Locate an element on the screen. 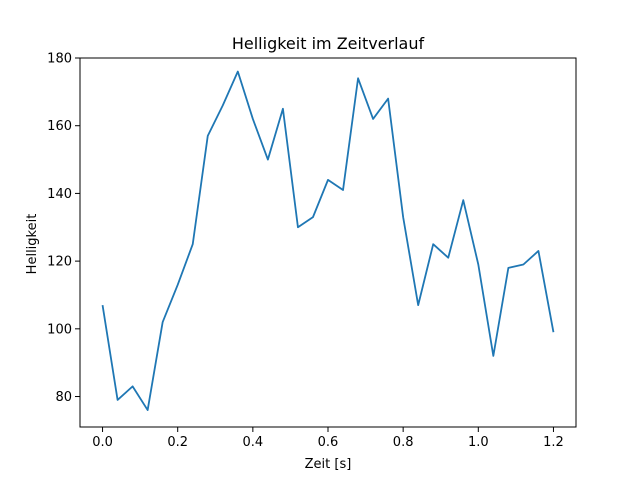 The height and width of the screenshot is (480, 640). x-tick-label: 0.8 is located at coordinates (403, 442).